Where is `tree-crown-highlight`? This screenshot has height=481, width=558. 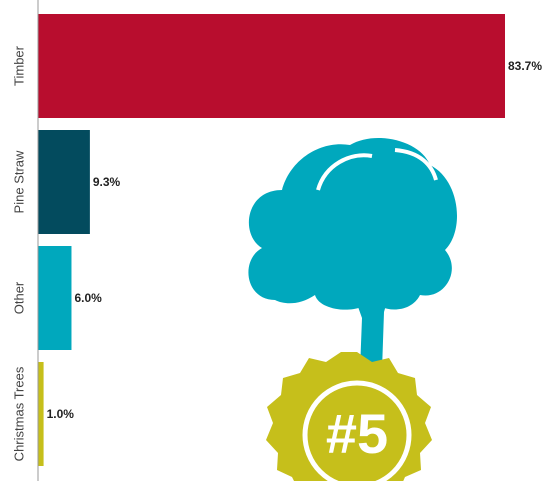 tree-crown-highlight is located at coordinates (377, 169).